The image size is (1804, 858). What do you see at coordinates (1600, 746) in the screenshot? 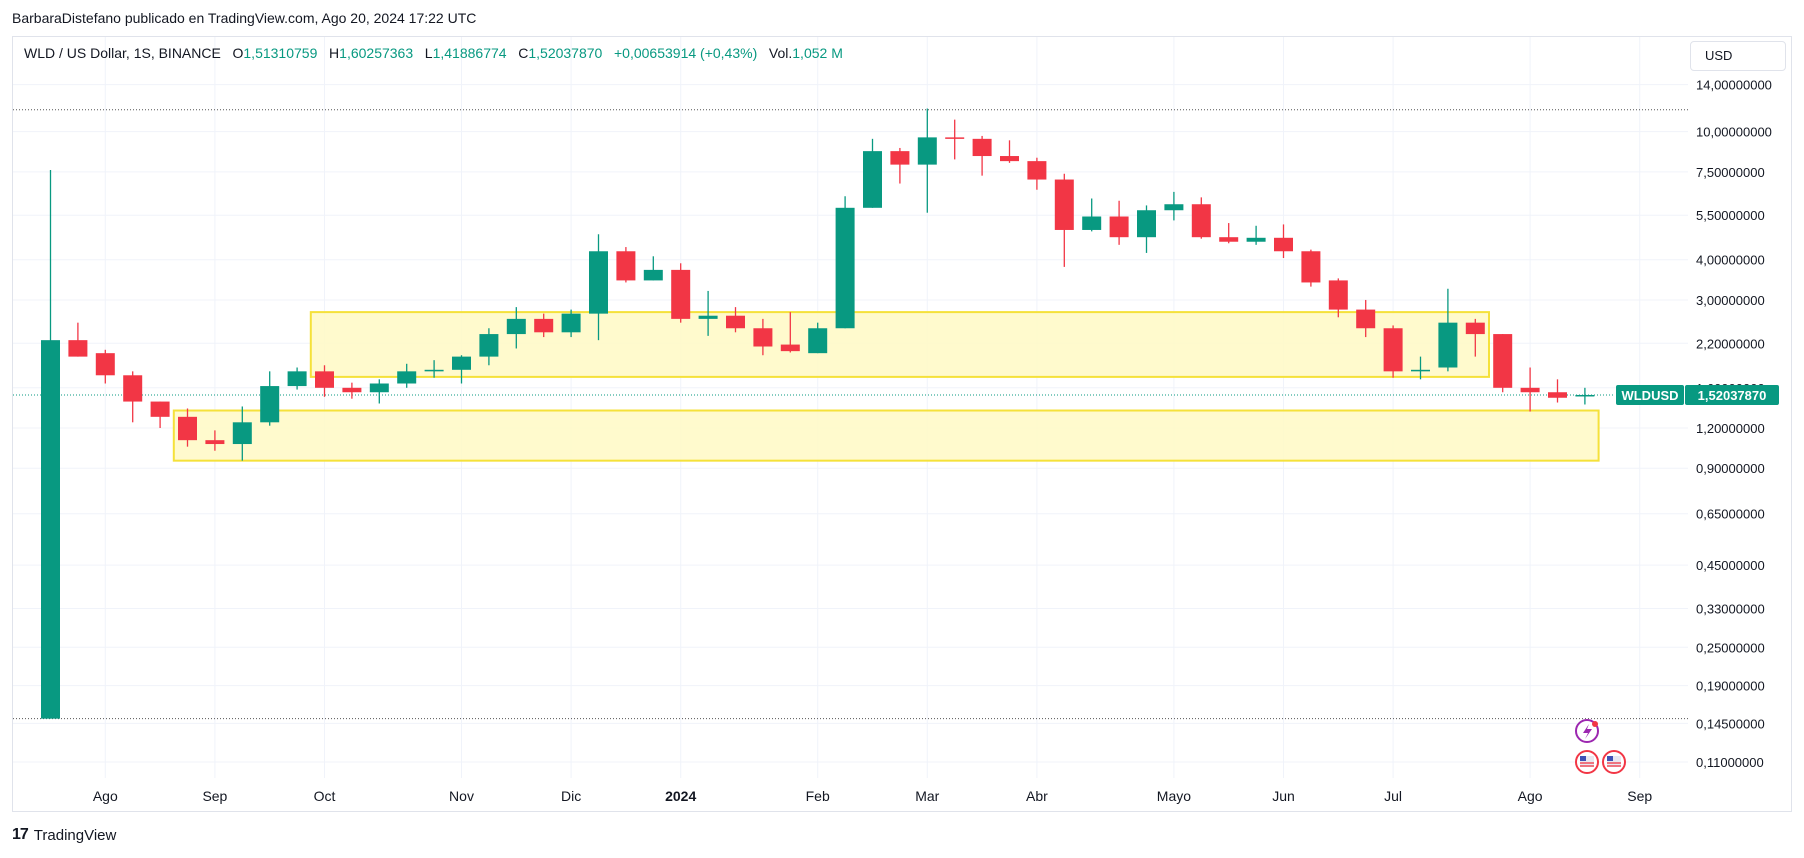
I see `event-icons` at bounding box center [1600, 746].